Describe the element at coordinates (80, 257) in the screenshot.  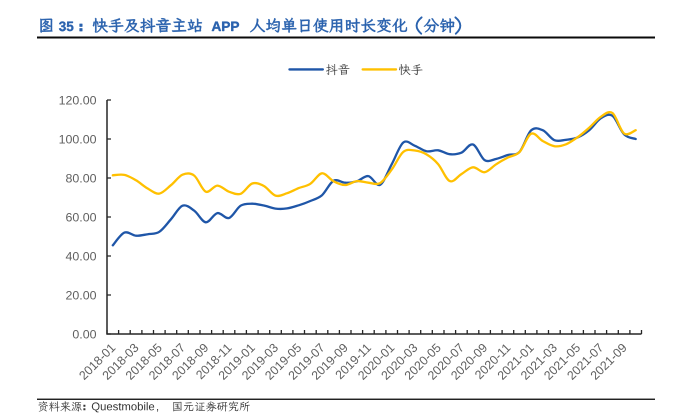
I see `svg-text: 40.00` at that location.